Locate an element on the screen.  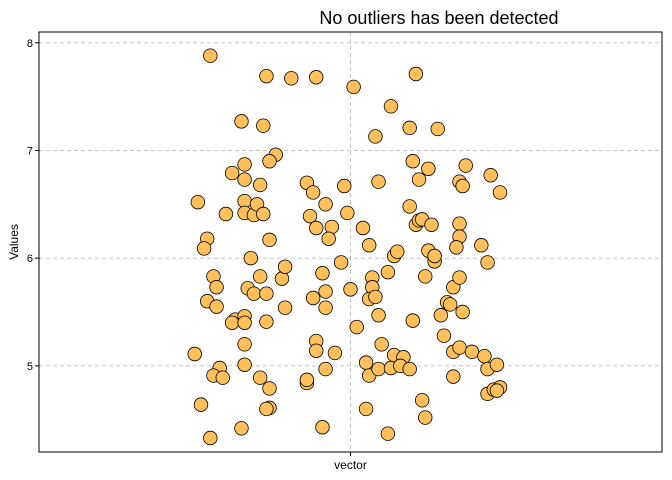
y-axis-ticks: 5 6 7 8 is located at coordinates (33, 205).